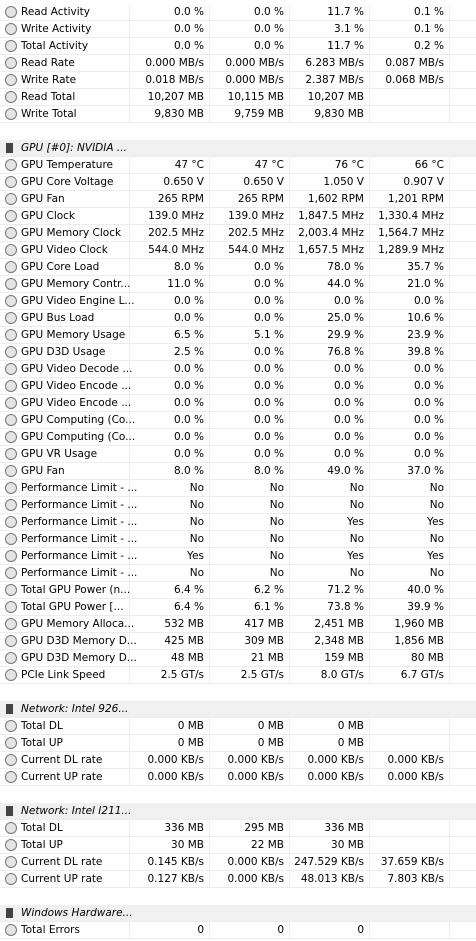  What do you see at coordinates (238, 828) in the screenshot?
I see `sensor-row: Total DL 336 MB 295 MB 336 MB` at bounding box center [238, 828].